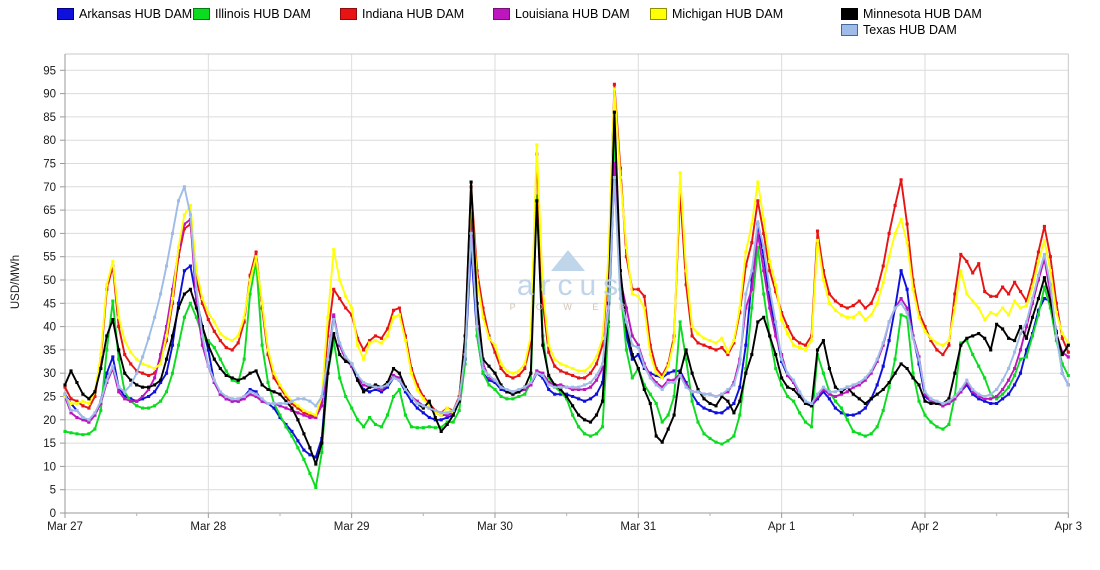 The width and height of the screenshot is (1100, 570). Describe the element at coordinates (728, 14) in the screenshot. I see `legend-label: Michigan HUB DAM` at that location.